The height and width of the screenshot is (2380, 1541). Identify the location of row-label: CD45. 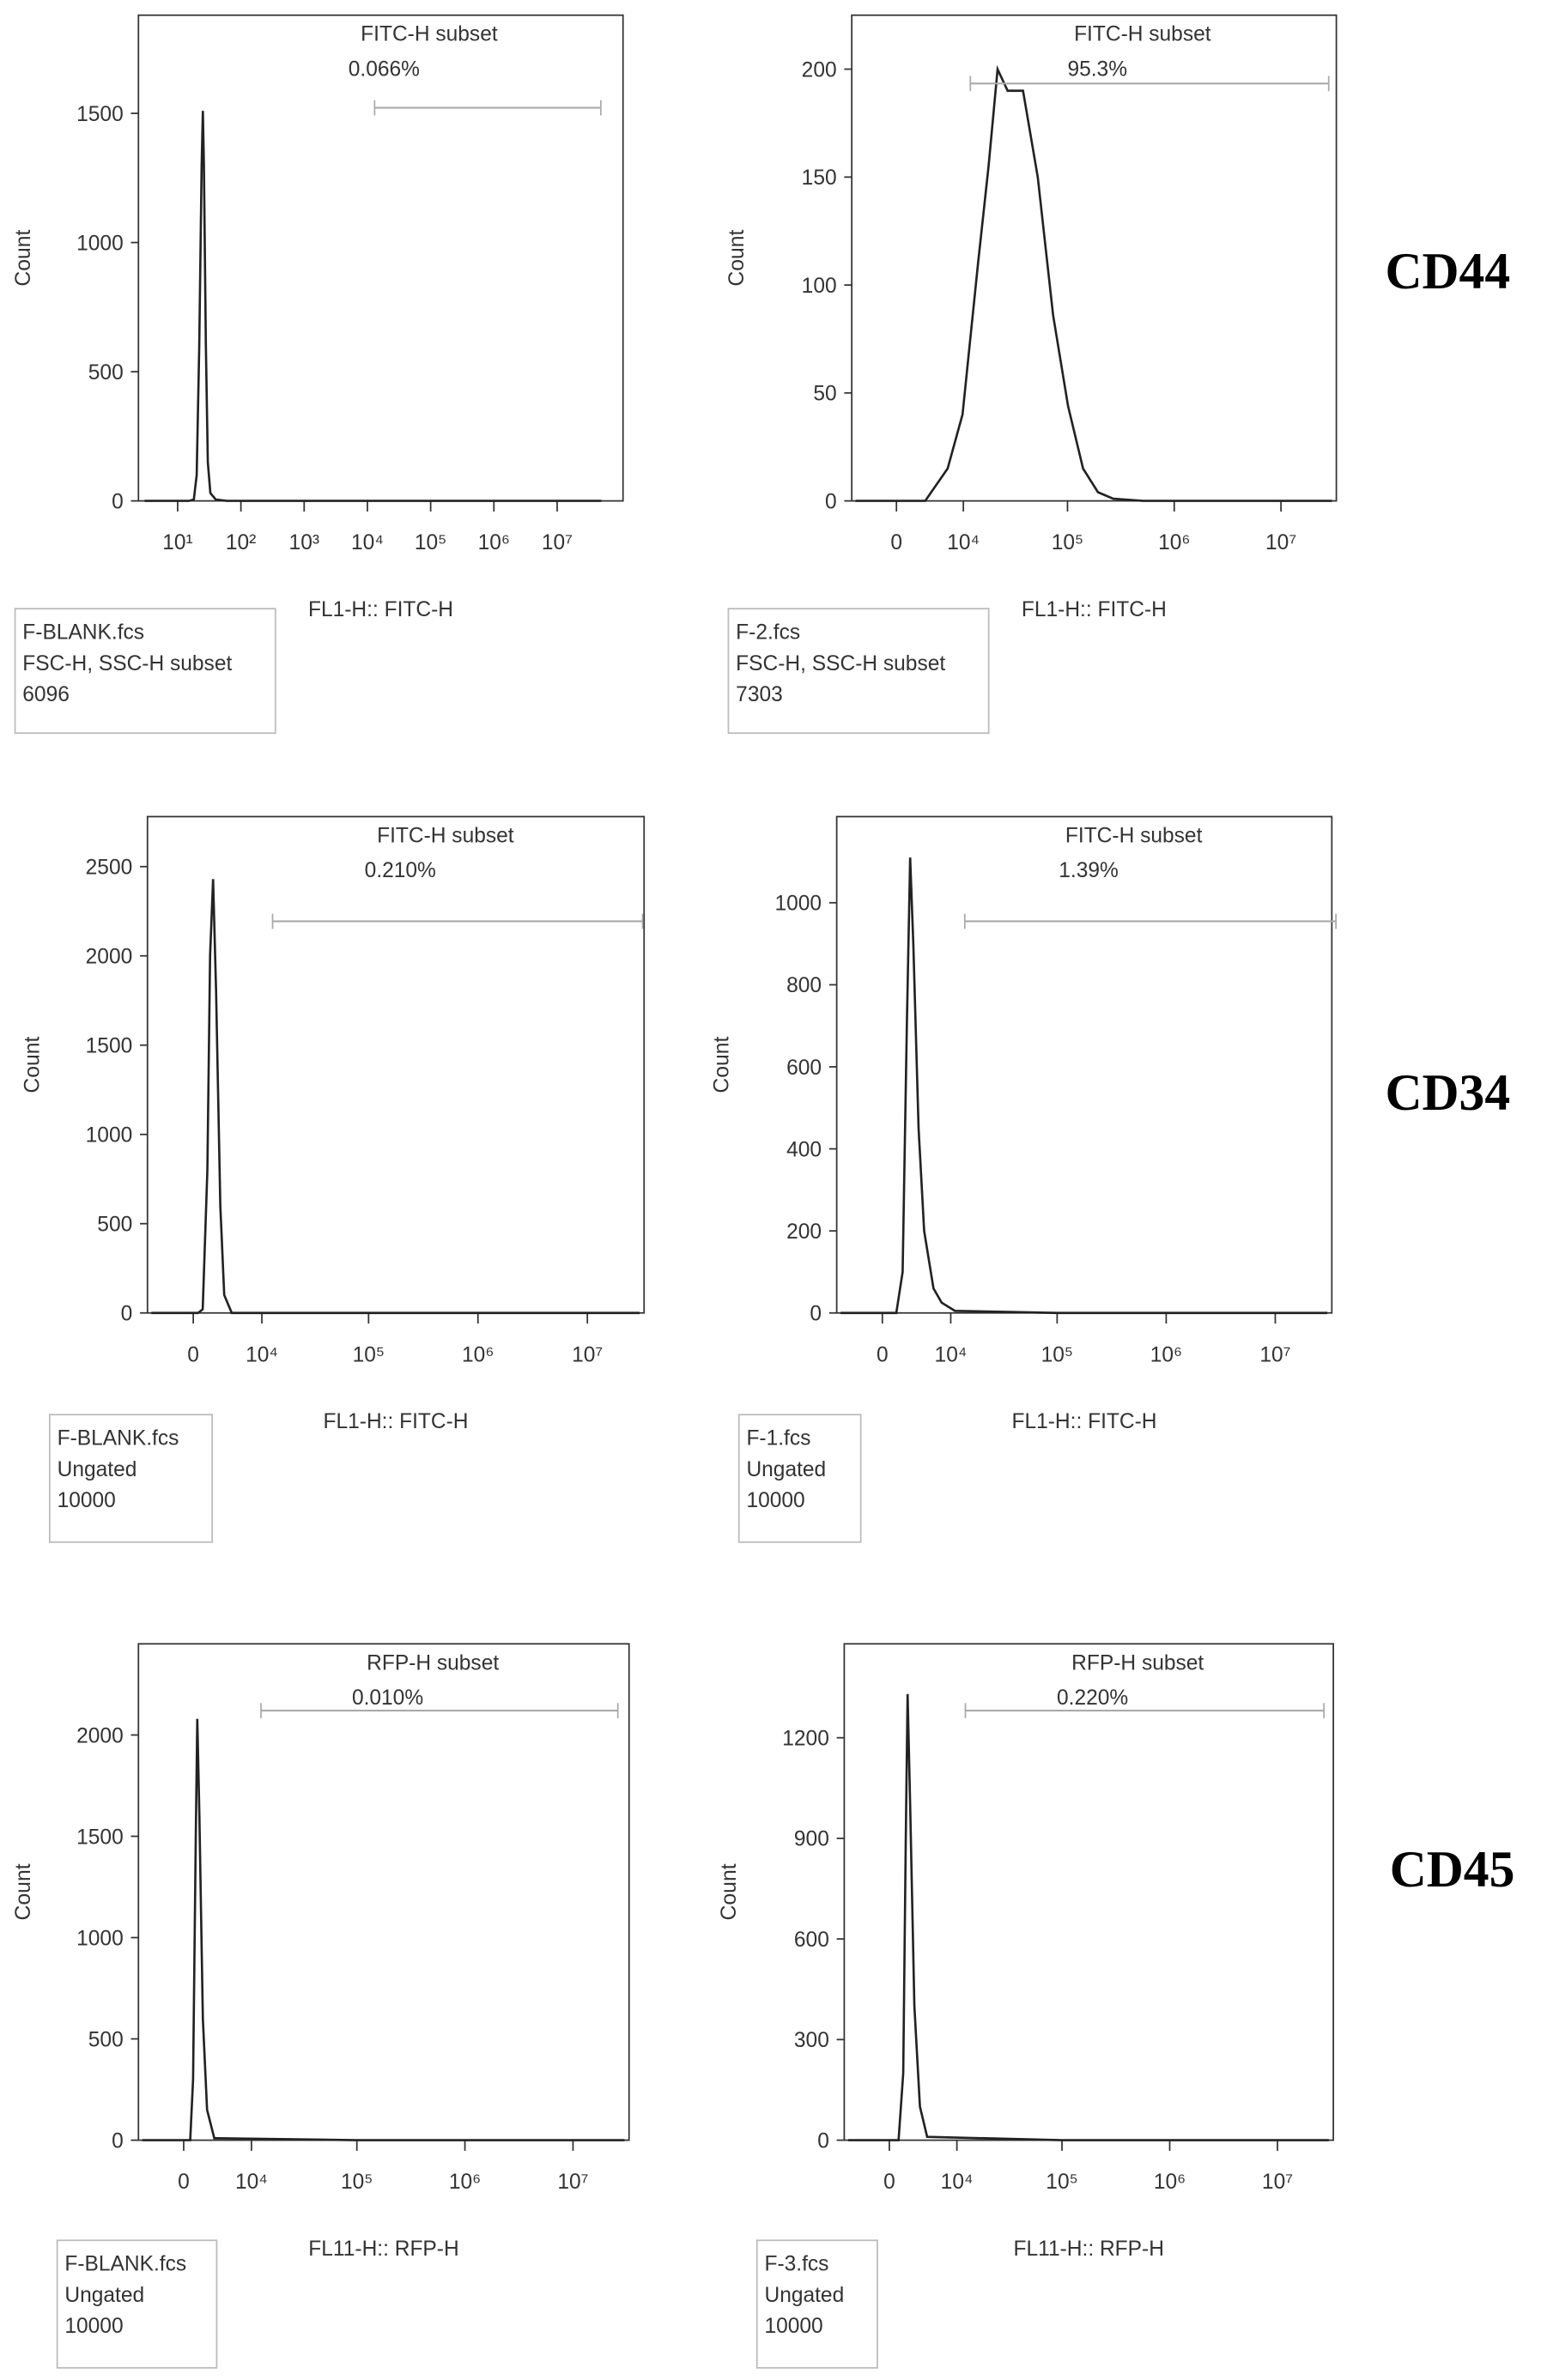
(1453, 1870).